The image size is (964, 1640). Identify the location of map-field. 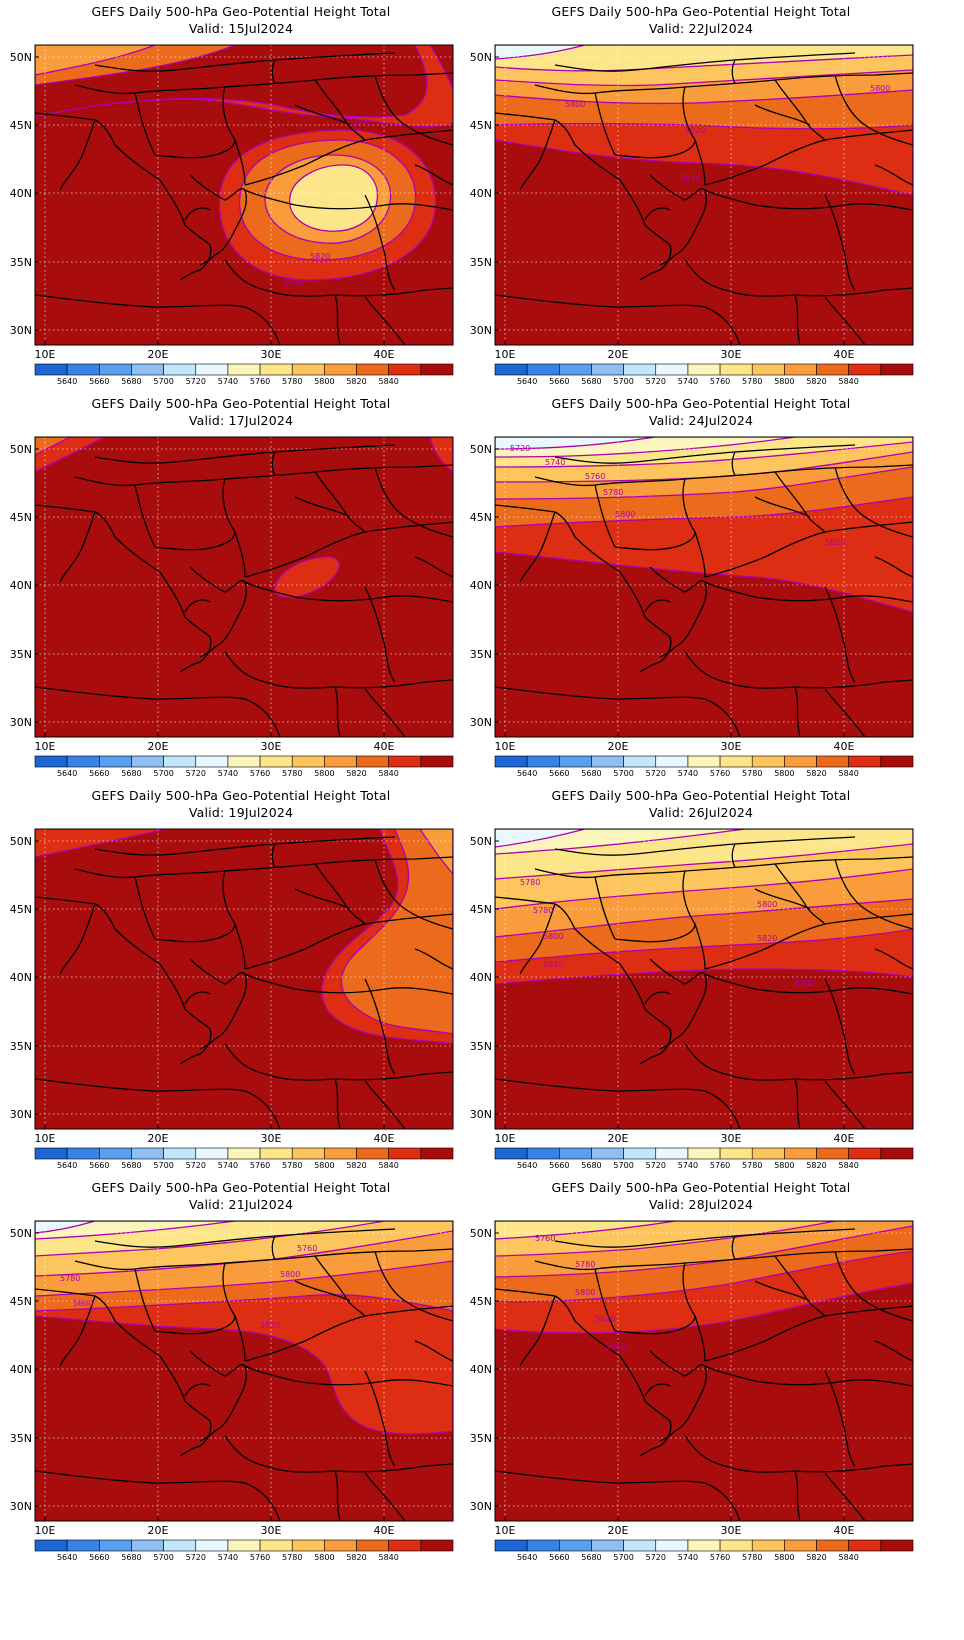
(244, 587).